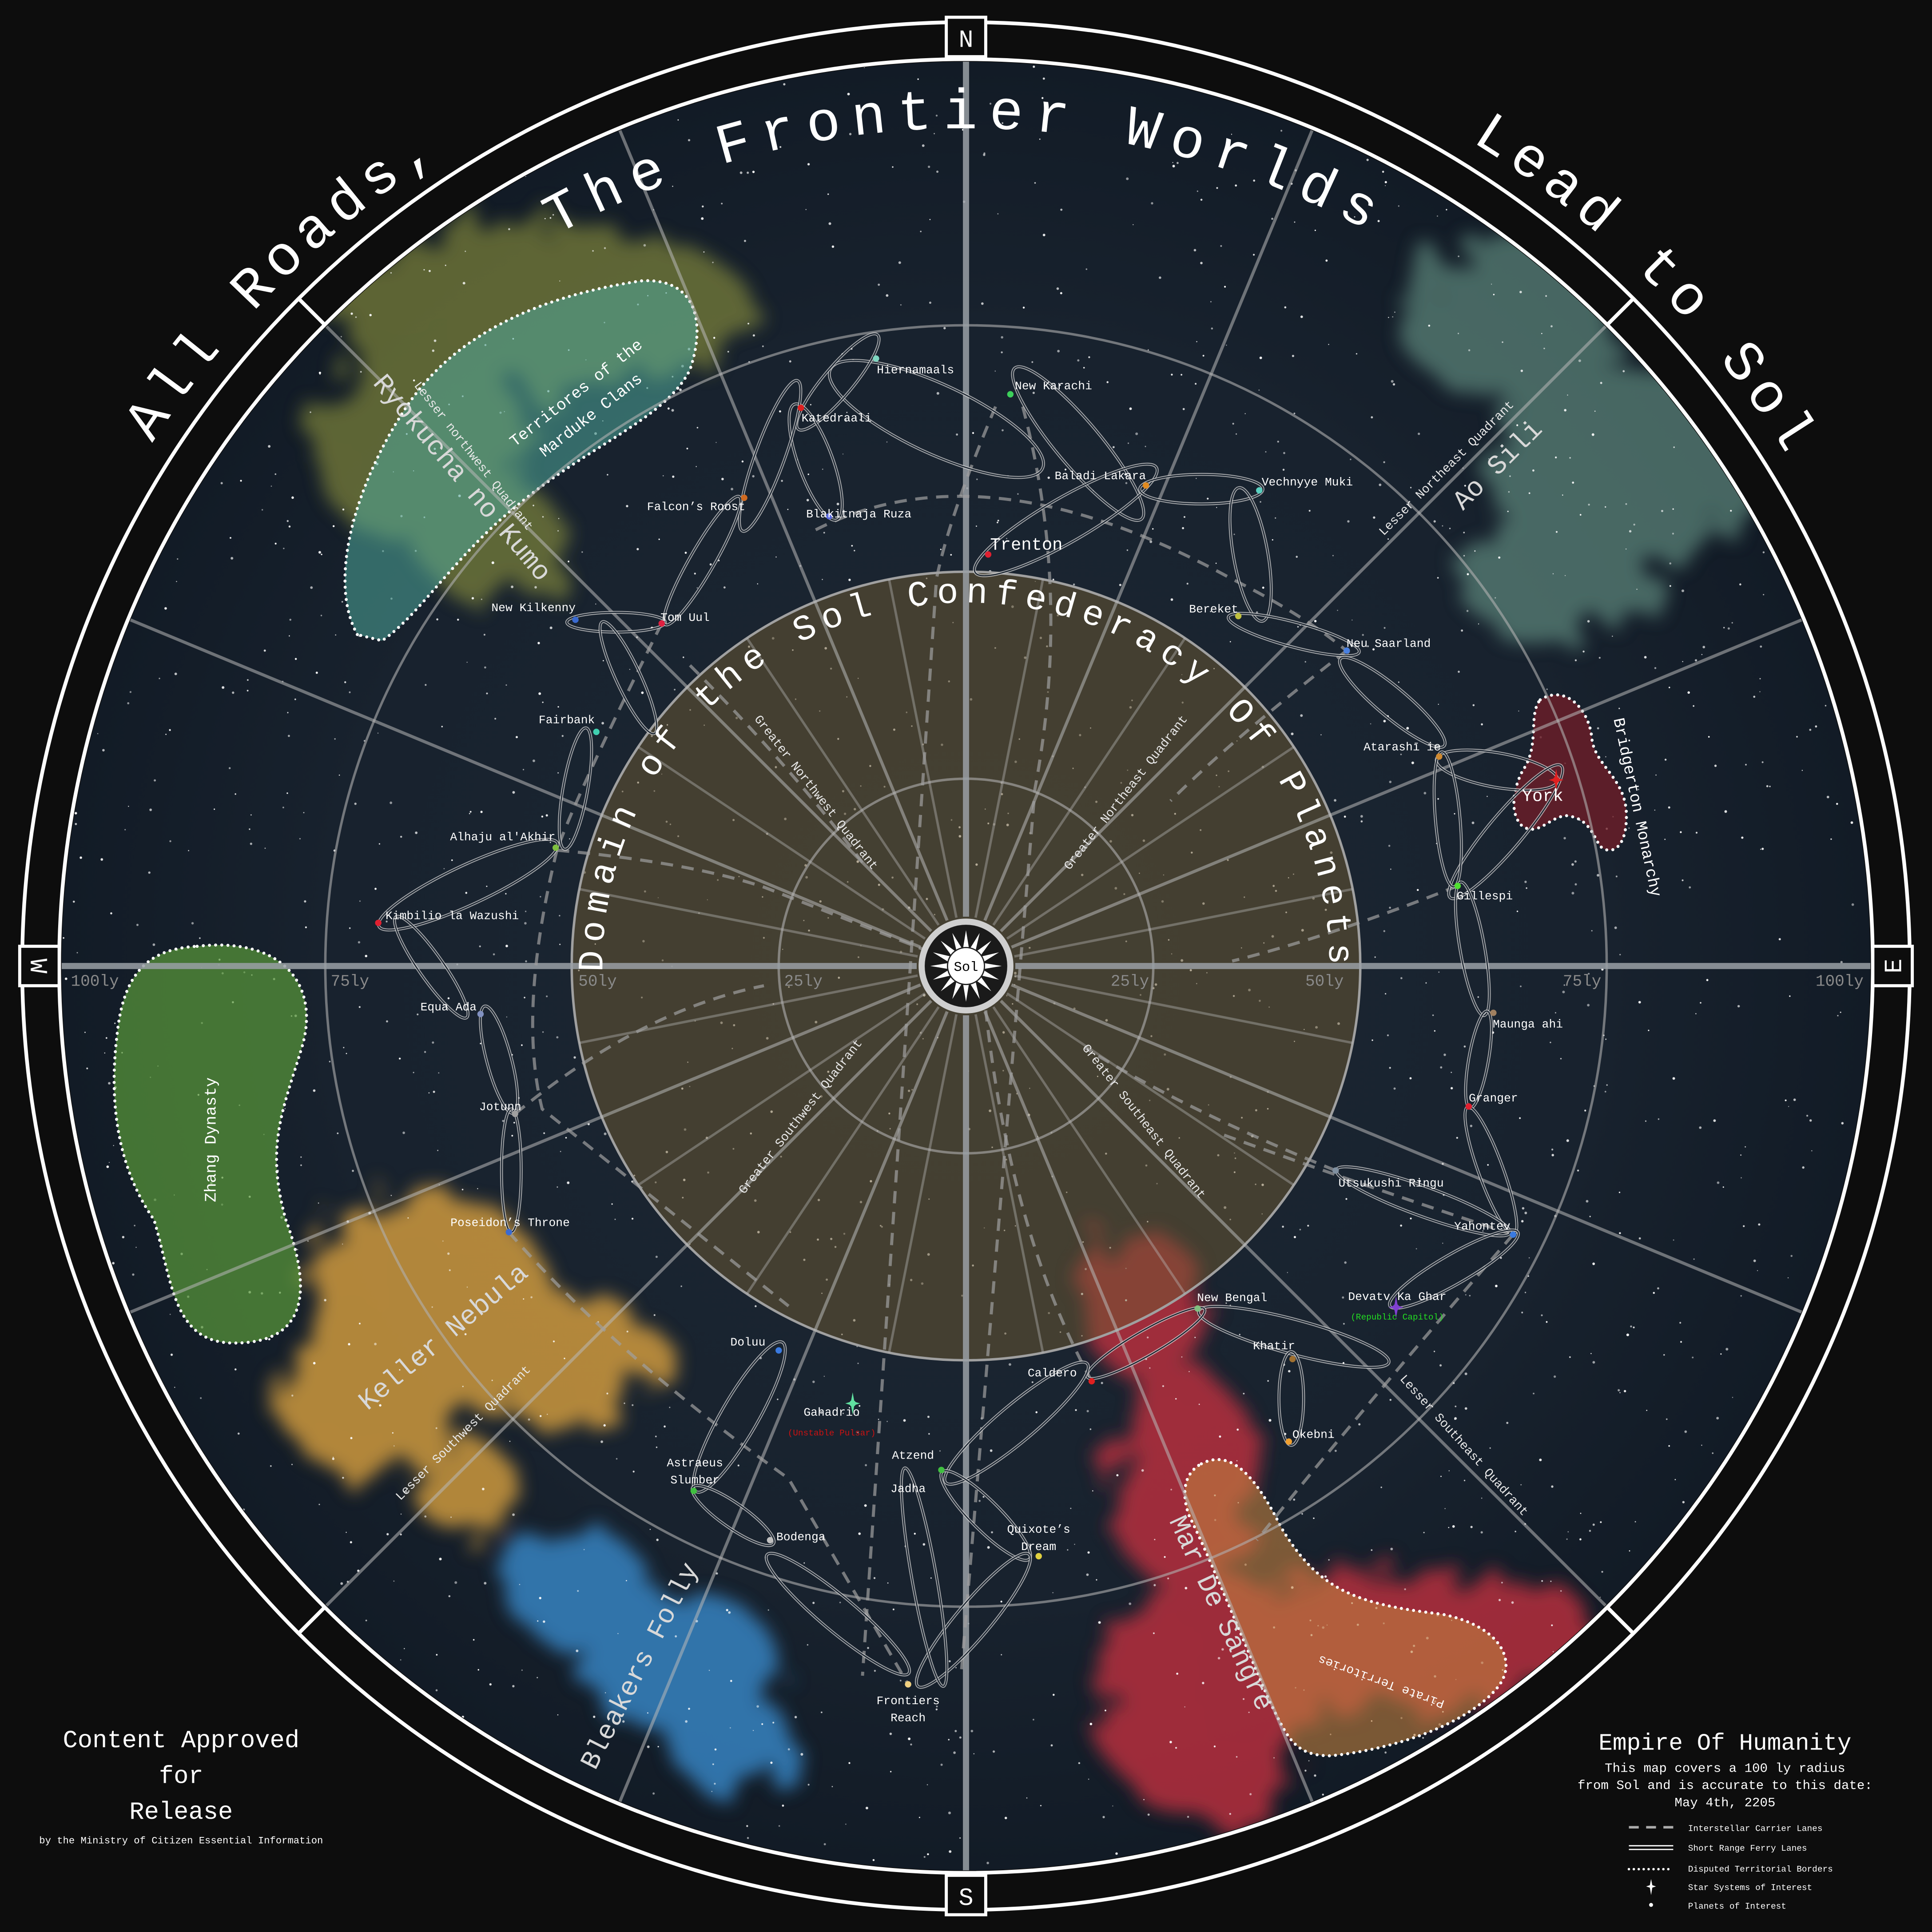 The width and height of the screenshot is (1932, 1932). What do you see at coordinates (1024, 546) in the screenshot?
I see `planet-trenton: Trenton` at bounding box center [1024, 546].